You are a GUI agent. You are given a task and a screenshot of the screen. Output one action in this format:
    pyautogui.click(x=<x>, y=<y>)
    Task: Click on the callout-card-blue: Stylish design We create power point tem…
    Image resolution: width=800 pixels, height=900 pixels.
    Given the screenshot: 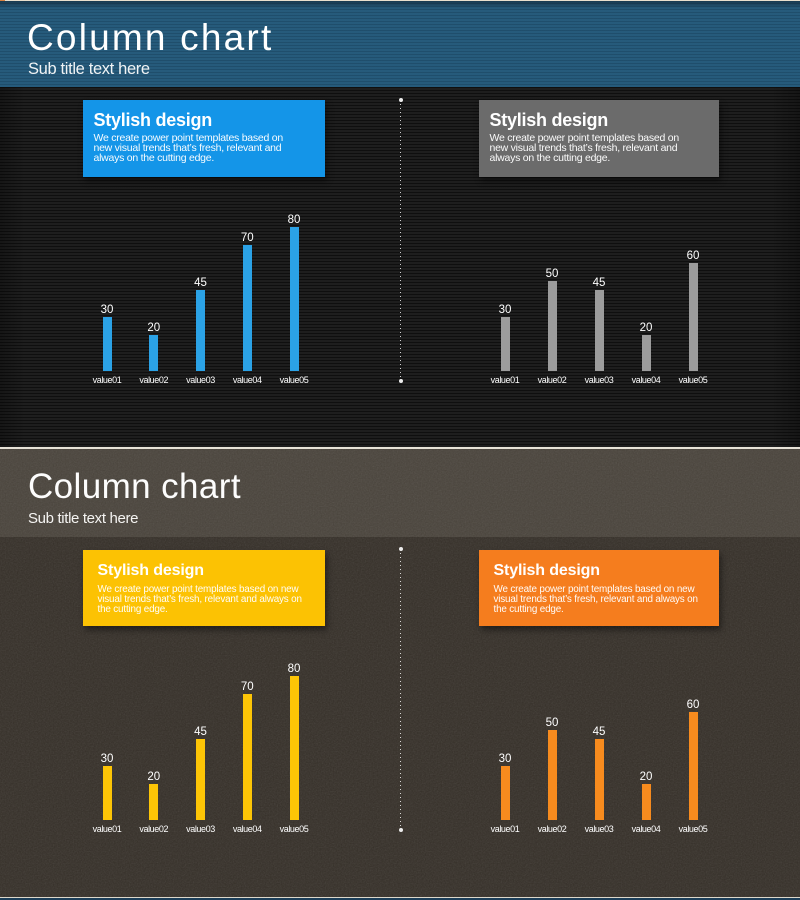 What is the action you would take?
    pyautogui.click(x=204, y=138)
    